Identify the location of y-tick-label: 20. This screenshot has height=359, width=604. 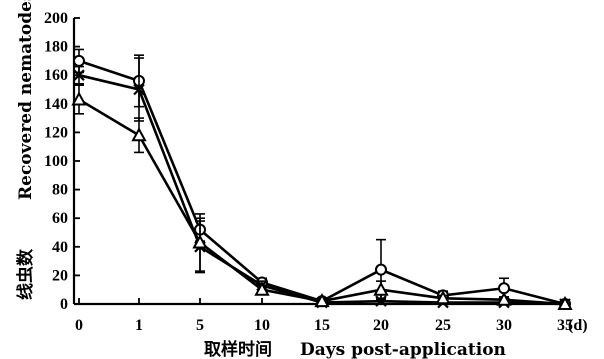
(60, 275).